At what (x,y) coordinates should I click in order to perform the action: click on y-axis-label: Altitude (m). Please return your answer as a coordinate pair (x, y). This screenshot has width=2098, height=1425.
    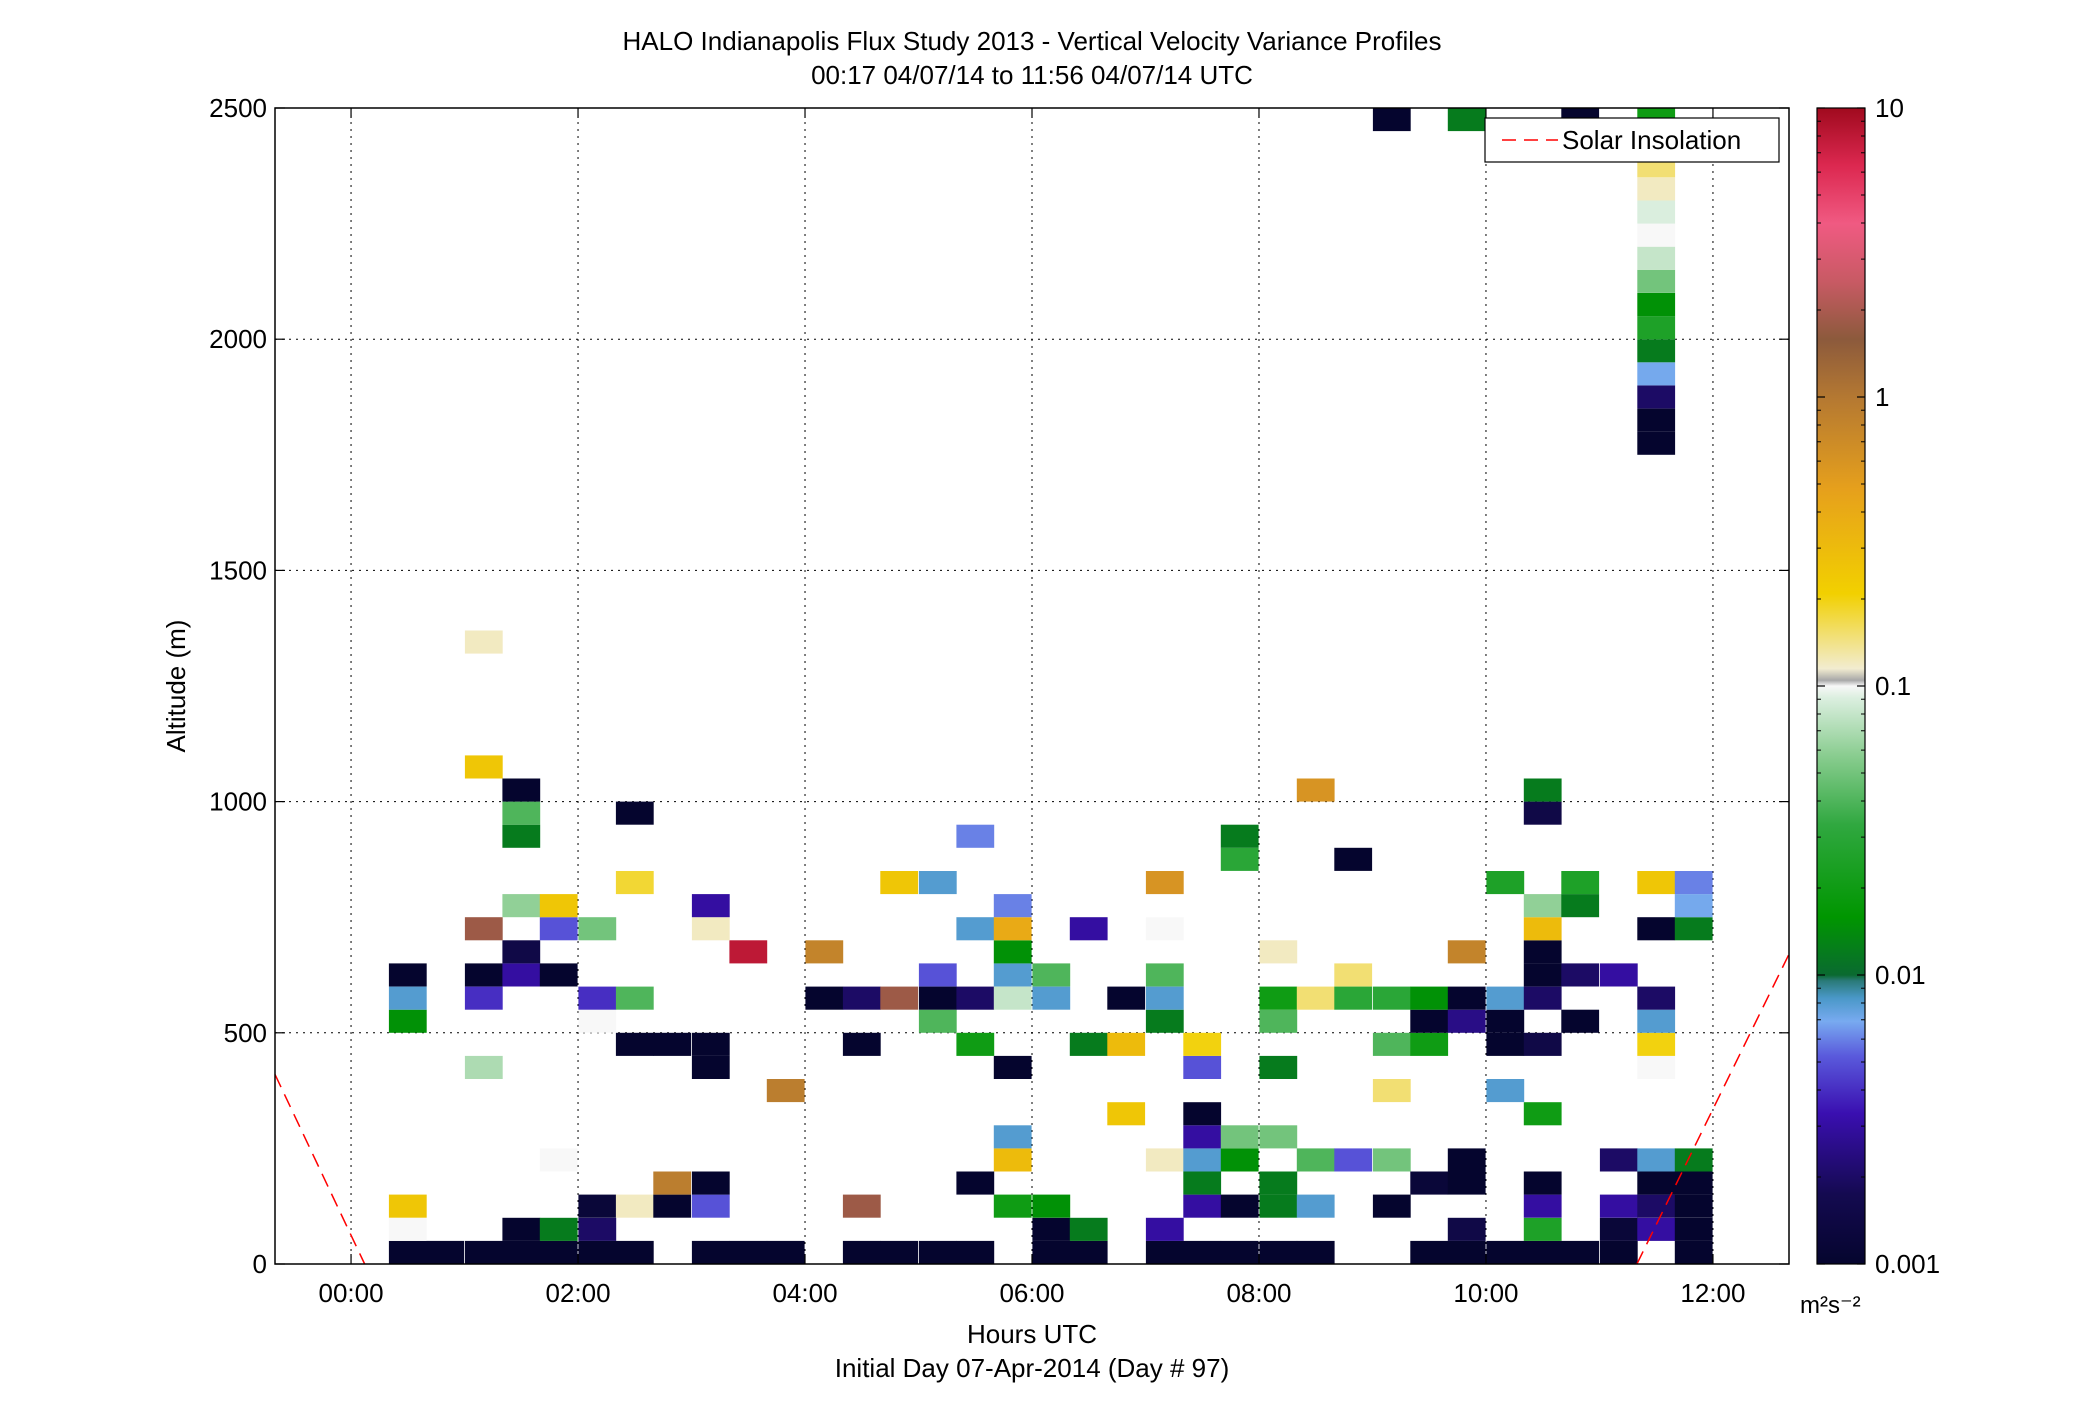
    Looking at the image, I should click on (176, 686).